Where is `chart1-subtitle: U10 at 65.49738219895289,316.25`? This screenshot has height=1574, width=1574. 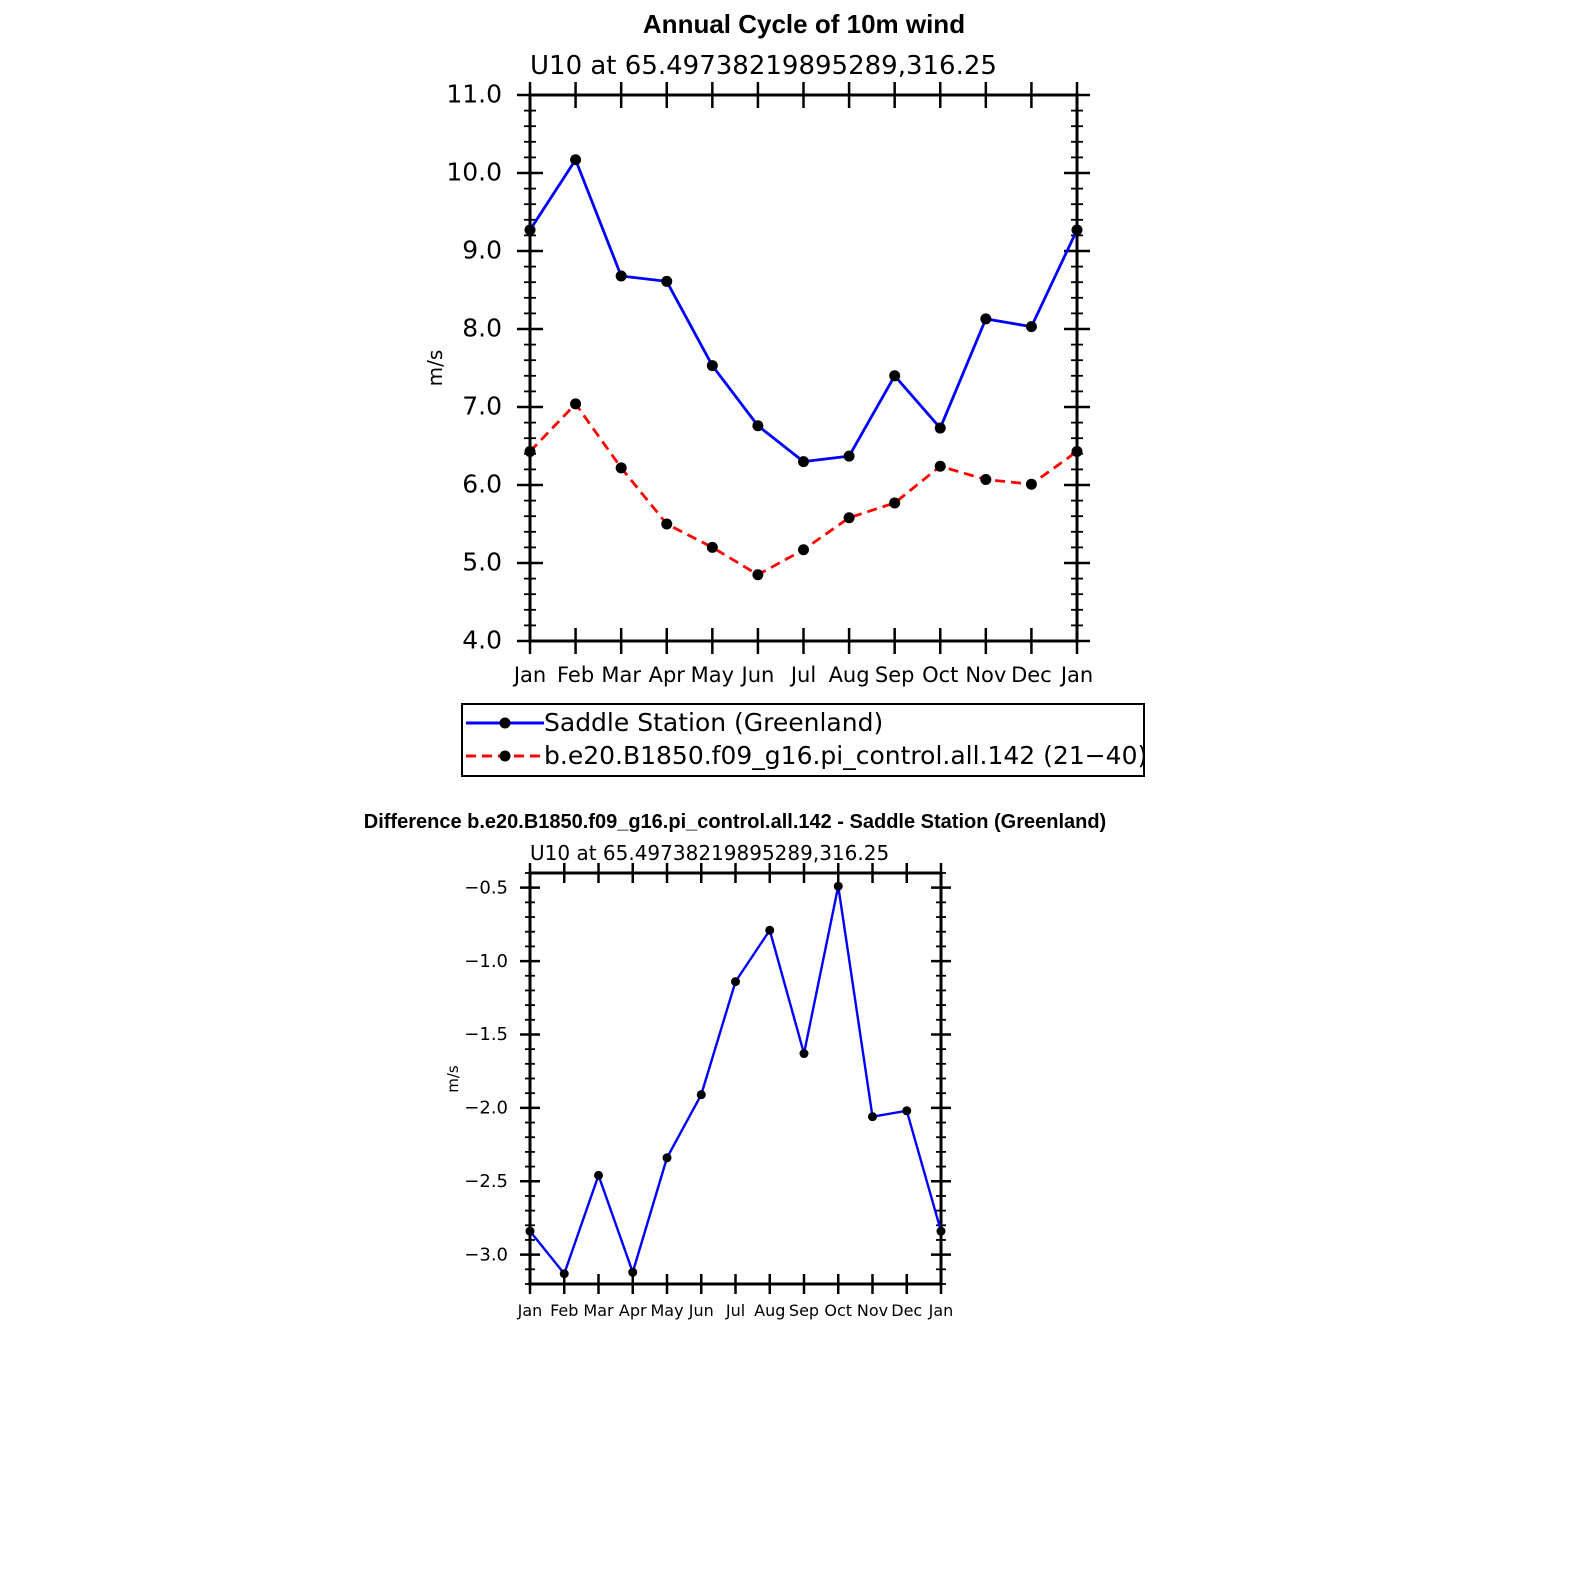
chart1-subtitle: U10 at 65.49738219895289,316.25 is located at coordinates (763, 66).